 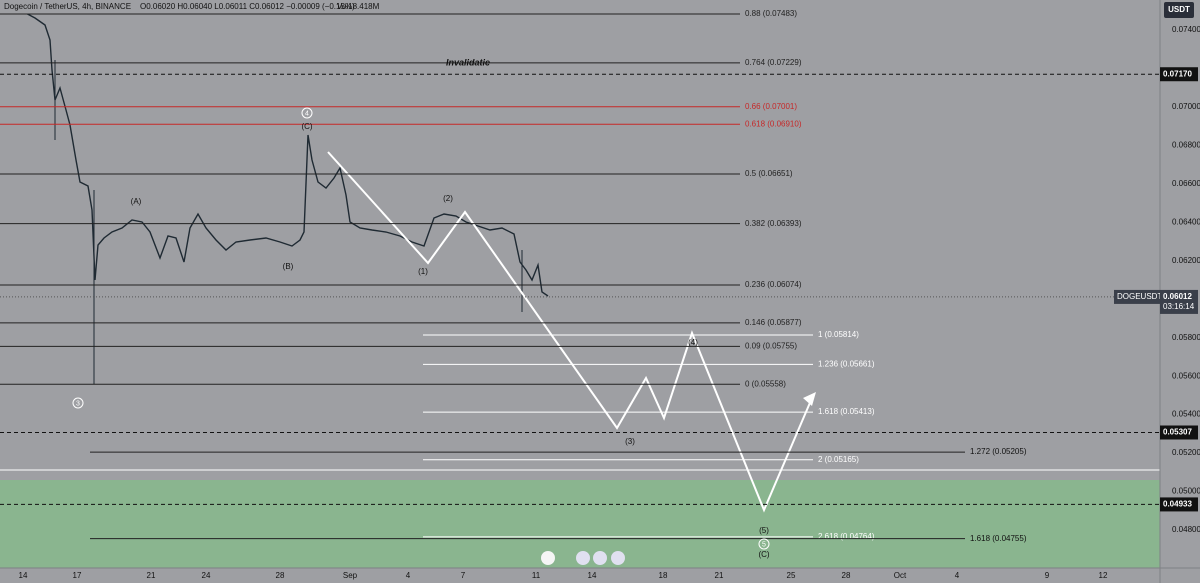 What do you see at coordinates (448, 198) in the screenshot?
I see `wave-label: (2)` at bounding box center [448, 198].